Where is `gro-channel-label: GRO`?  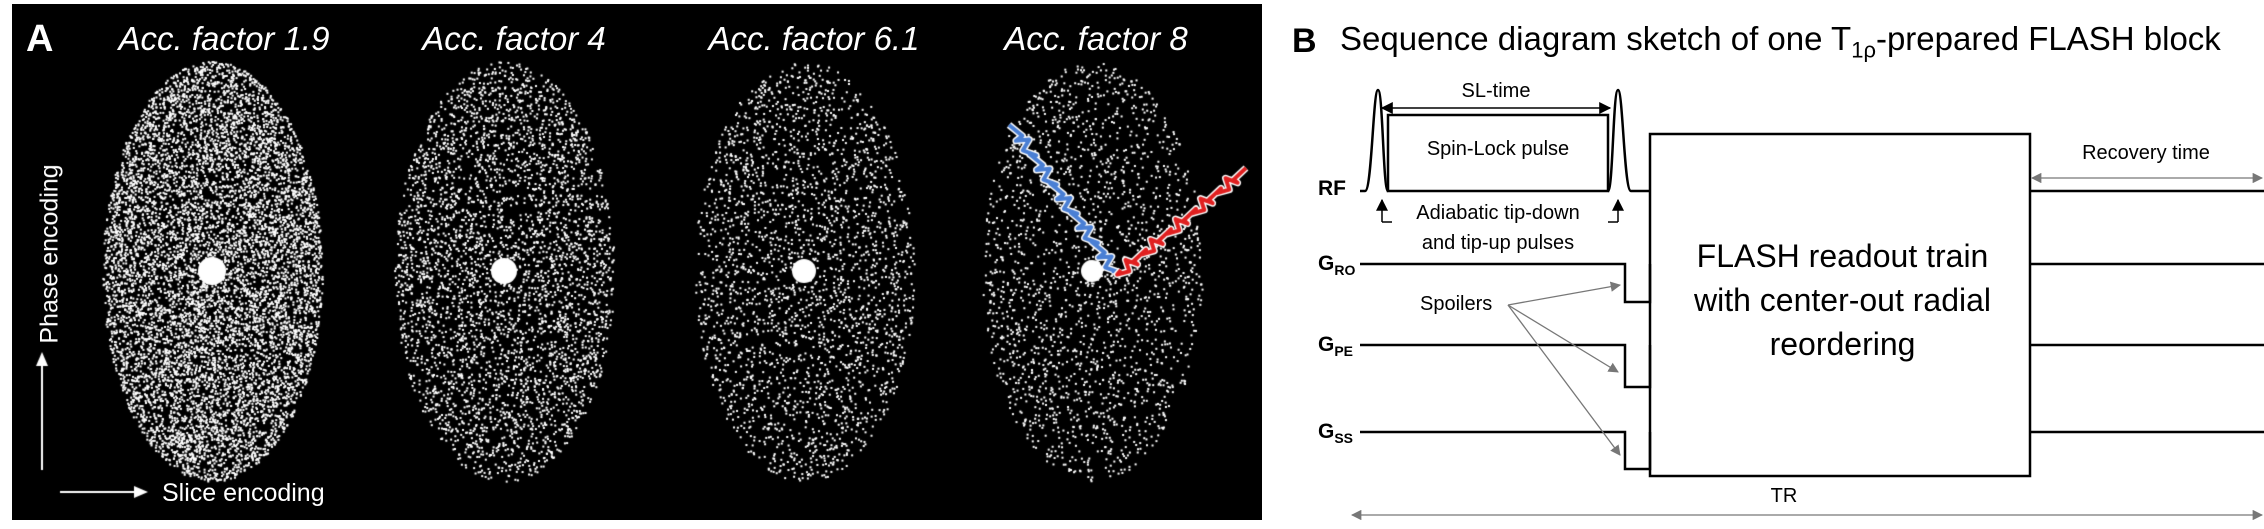
gro-channel-label: GRO is located at coordinates (1337, 265).